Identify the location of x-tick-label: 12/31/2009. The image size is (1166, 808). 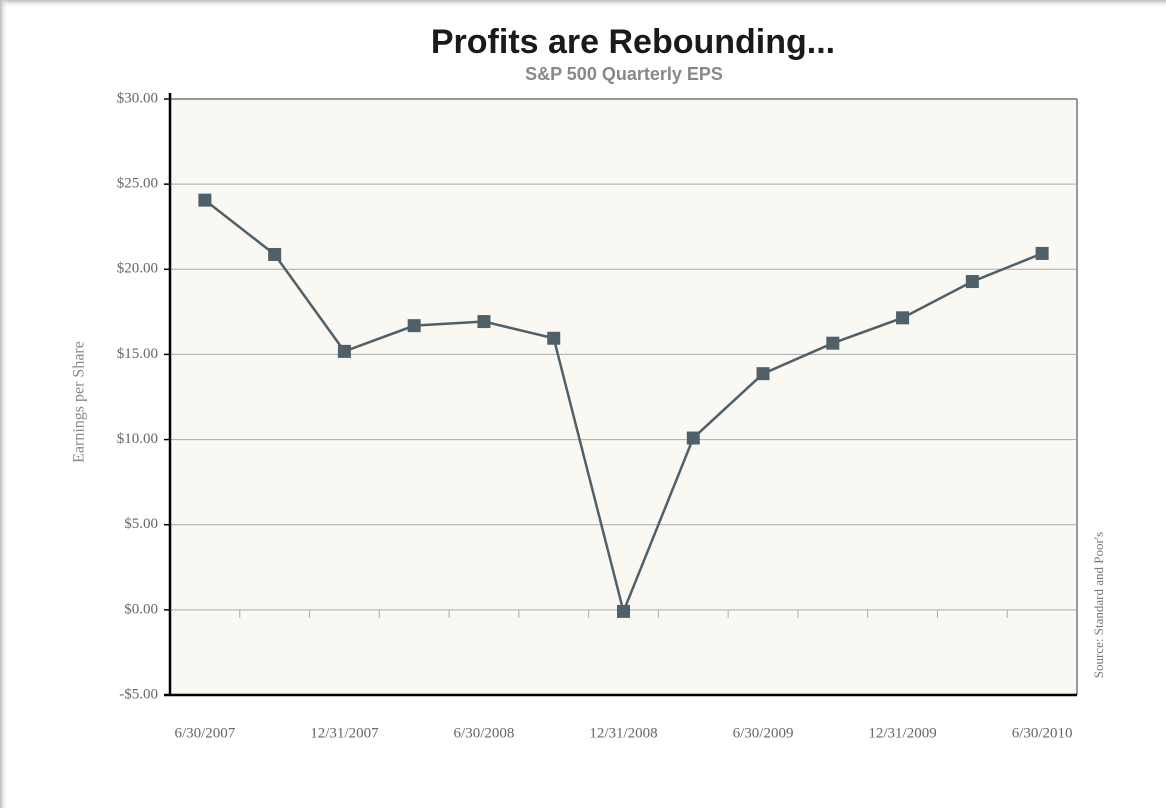
(902, 733).